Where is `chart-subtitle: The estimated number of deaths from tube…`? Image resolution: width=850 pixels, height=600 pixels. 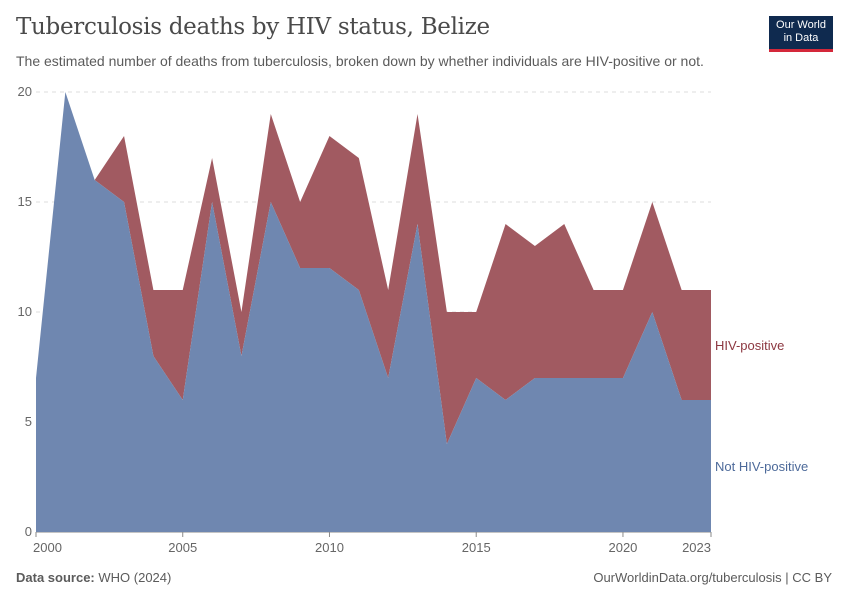
chart-subtitle: The estimated number of deaths from tube… is located at coordinates (360, 61).